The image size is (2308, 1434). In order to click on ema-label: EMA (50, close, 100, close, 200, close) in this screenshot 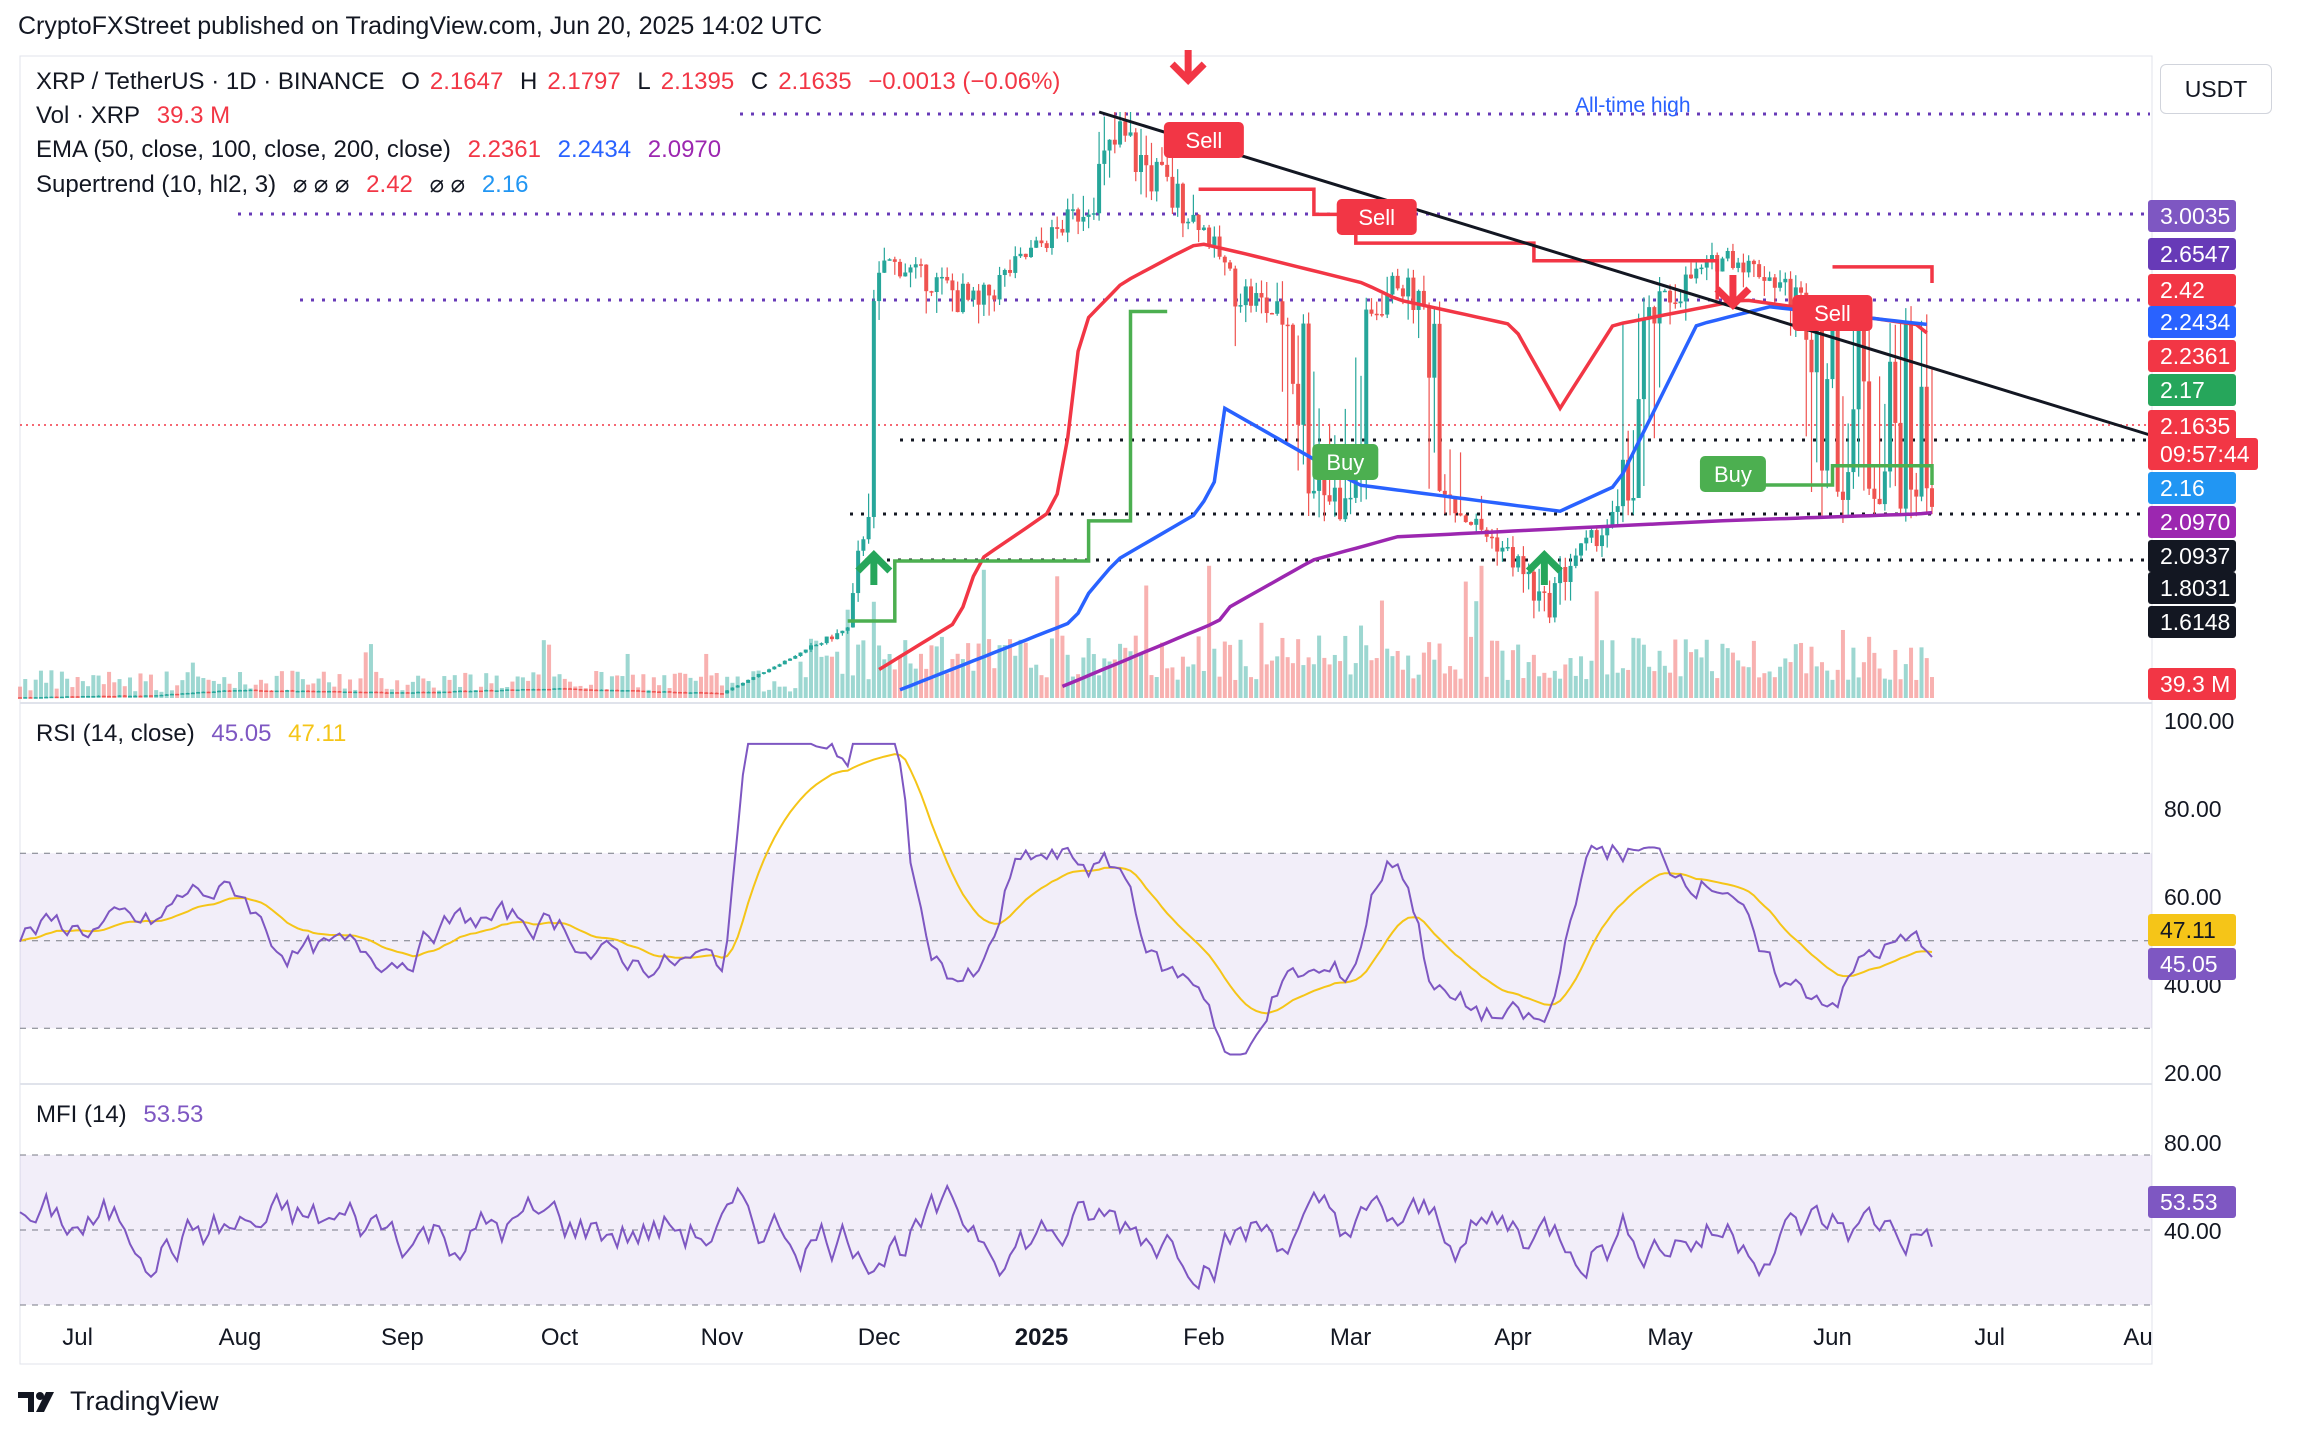, I will do `click(243, 149)`.